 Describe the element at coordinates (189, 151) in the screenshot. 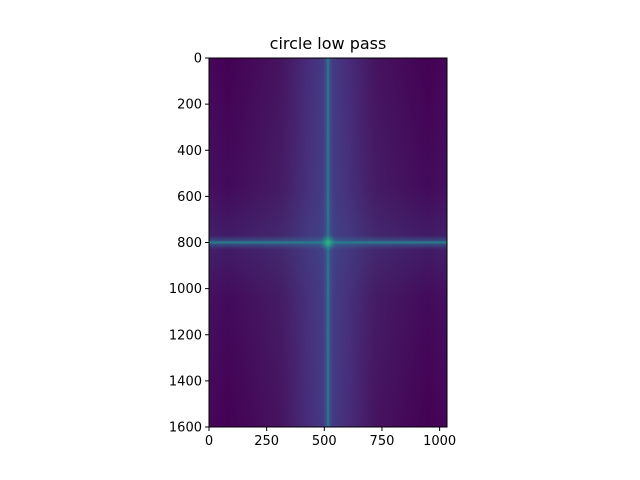

I see `y-tick-label: 400` at that location.